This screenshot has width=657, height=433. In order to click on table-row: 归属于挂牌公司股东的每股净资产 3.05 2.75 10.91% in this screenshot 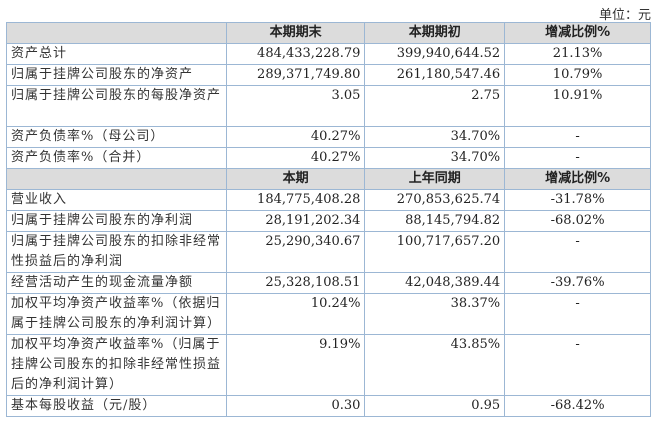, I will do `click(328, 106)`.